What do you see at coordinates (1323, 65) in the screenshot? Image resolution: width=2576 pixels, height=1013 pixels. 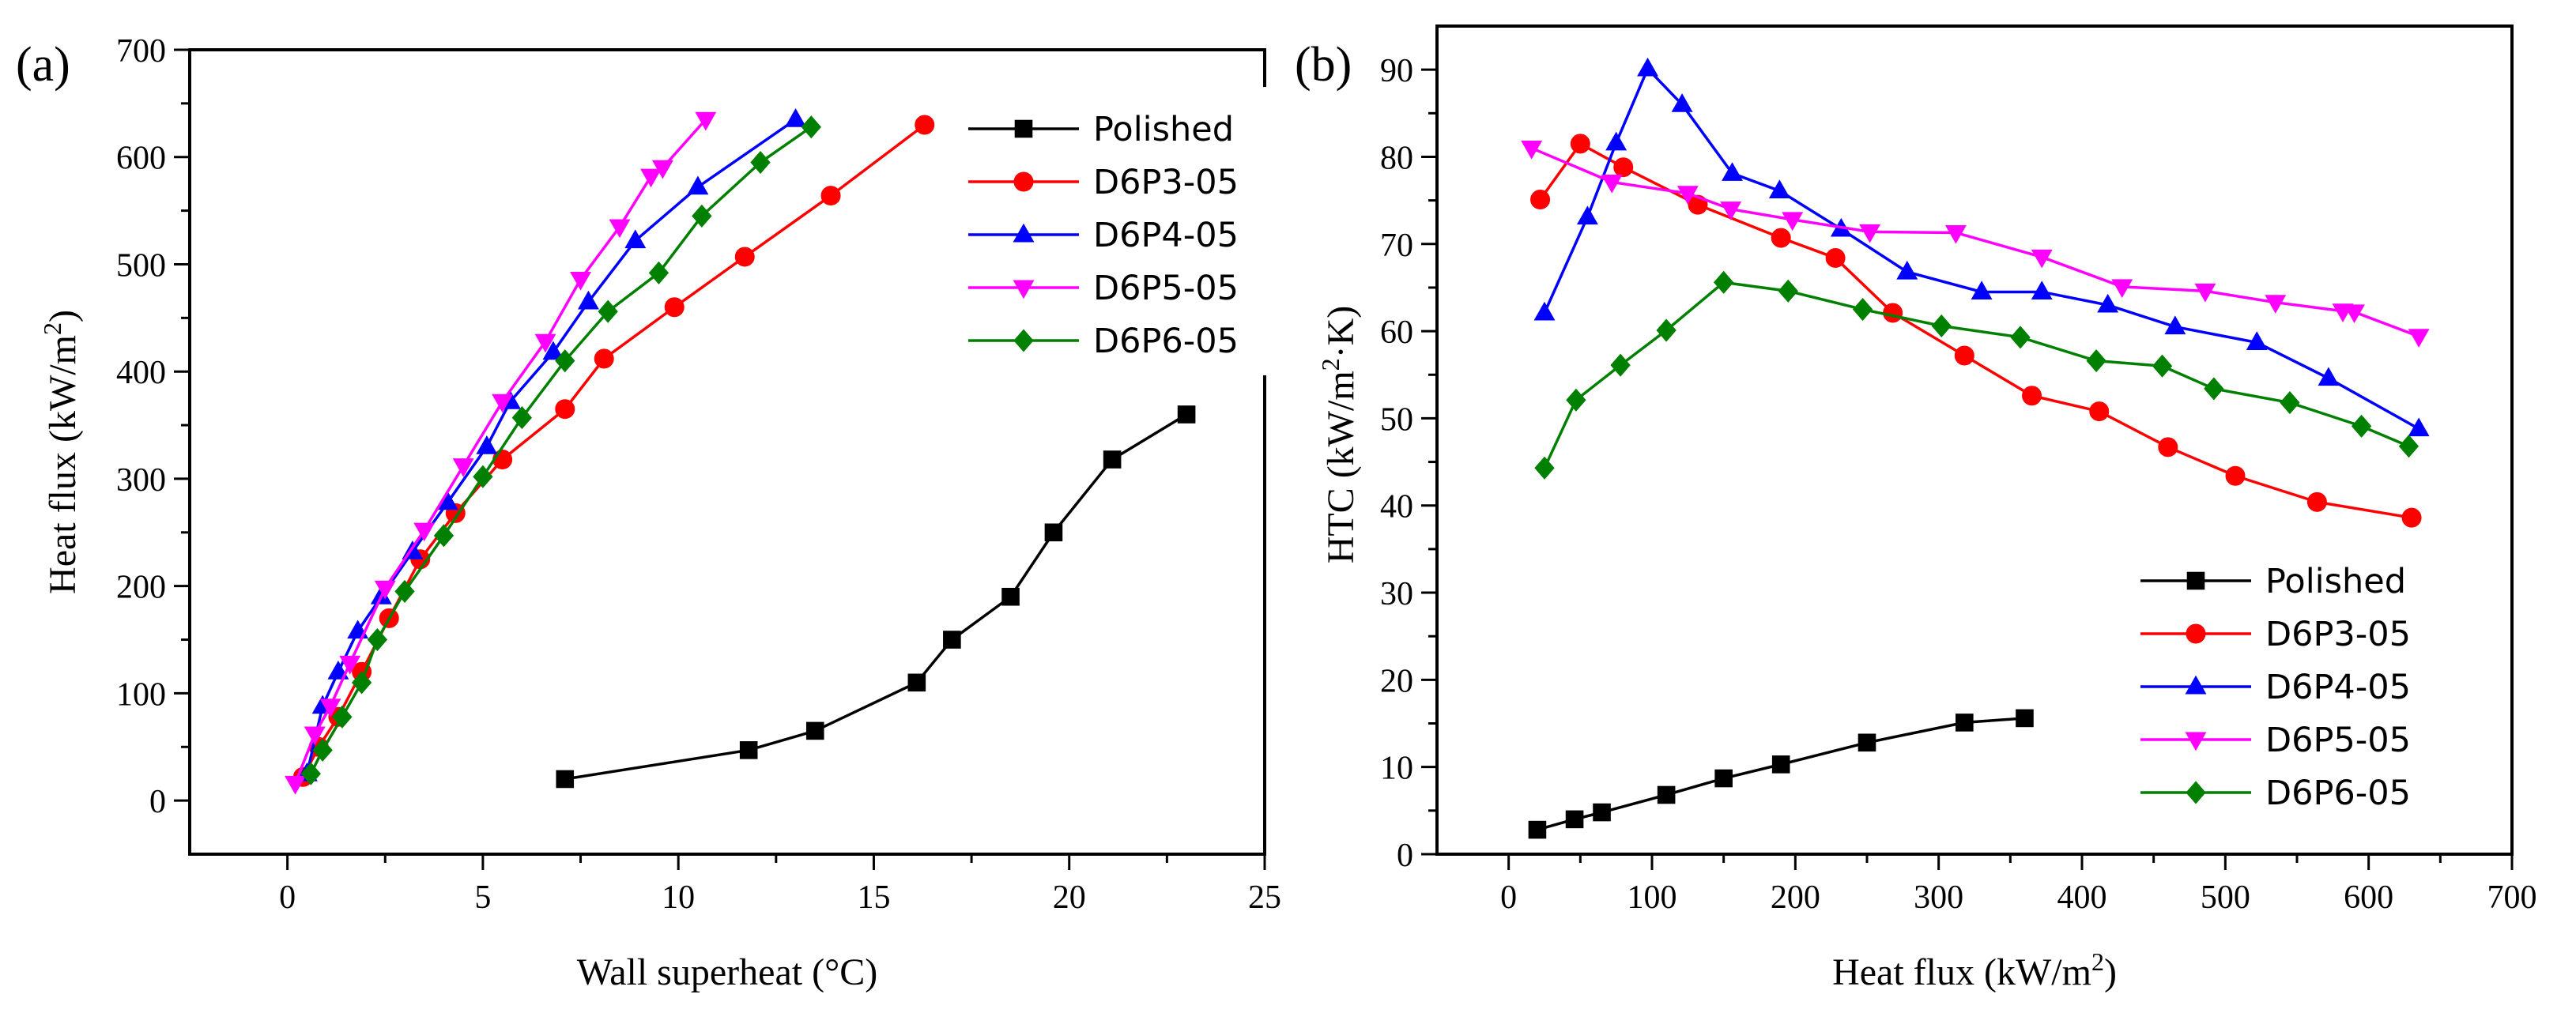 I see `panel-b-label: (b)` at bounding box center [1323, 65].